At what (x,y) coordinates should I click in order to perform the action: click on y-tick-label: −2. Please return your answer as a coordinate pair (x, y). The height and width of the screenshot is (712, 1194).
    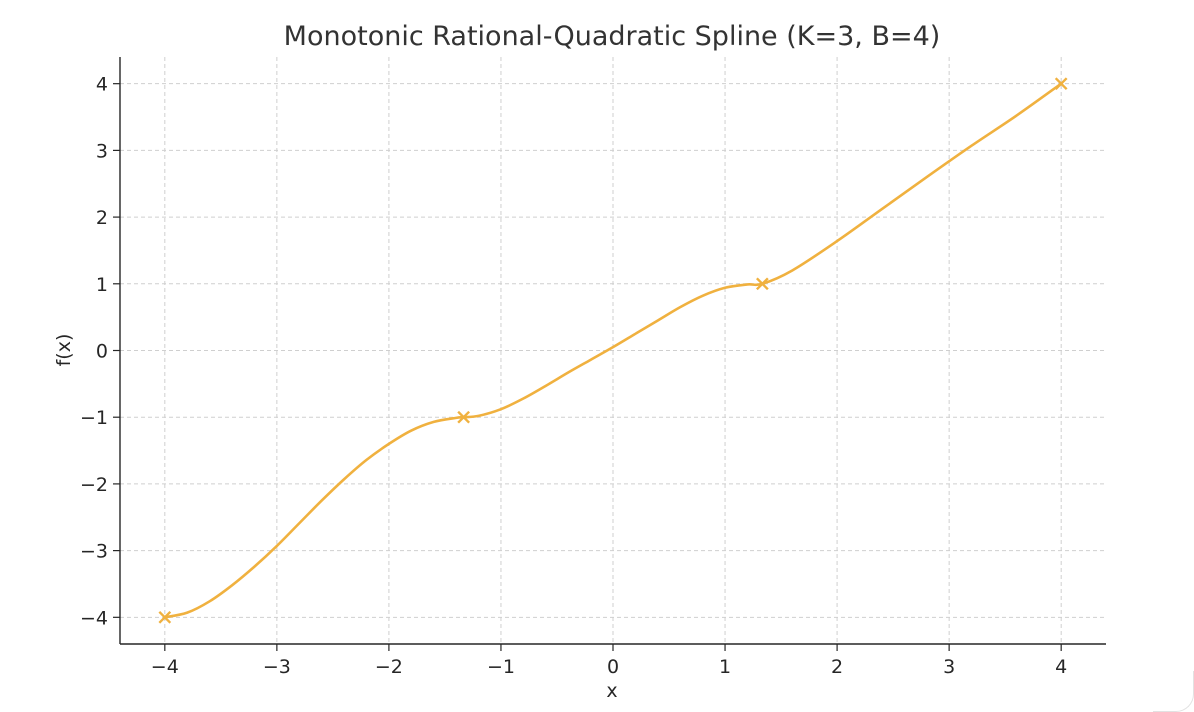
    Looking at the image, I should click on (94, 485).